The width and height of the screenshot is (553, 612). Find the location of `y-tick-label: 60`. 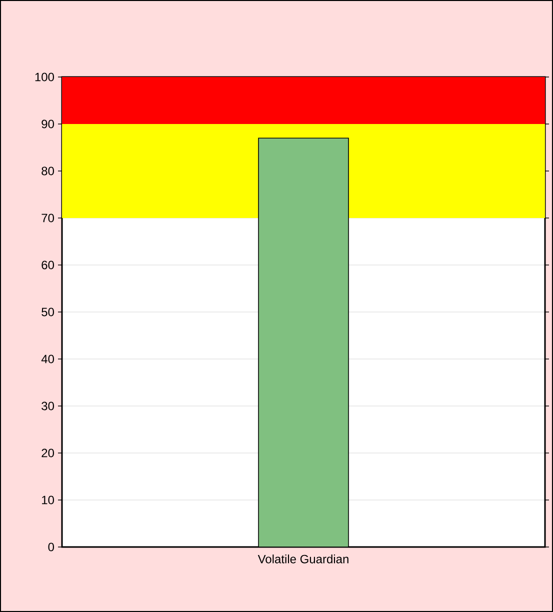

y-tick-label: 60 is located at coordinates (48, 265).